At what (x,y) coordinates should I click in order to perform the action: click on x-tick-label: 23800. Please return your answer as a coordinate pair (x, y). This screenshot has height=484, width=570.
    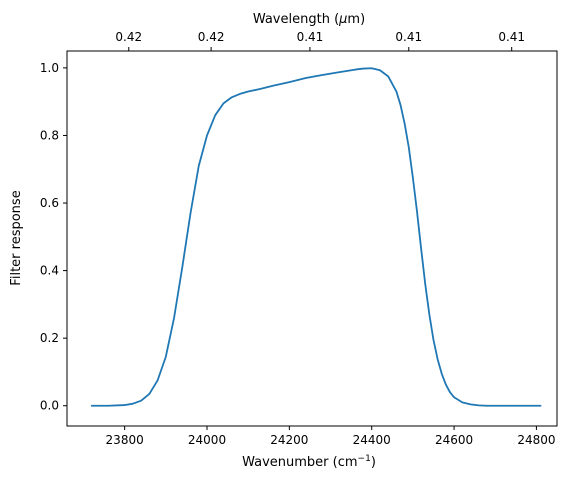
    Looking at the image, I should click on (125, 440).